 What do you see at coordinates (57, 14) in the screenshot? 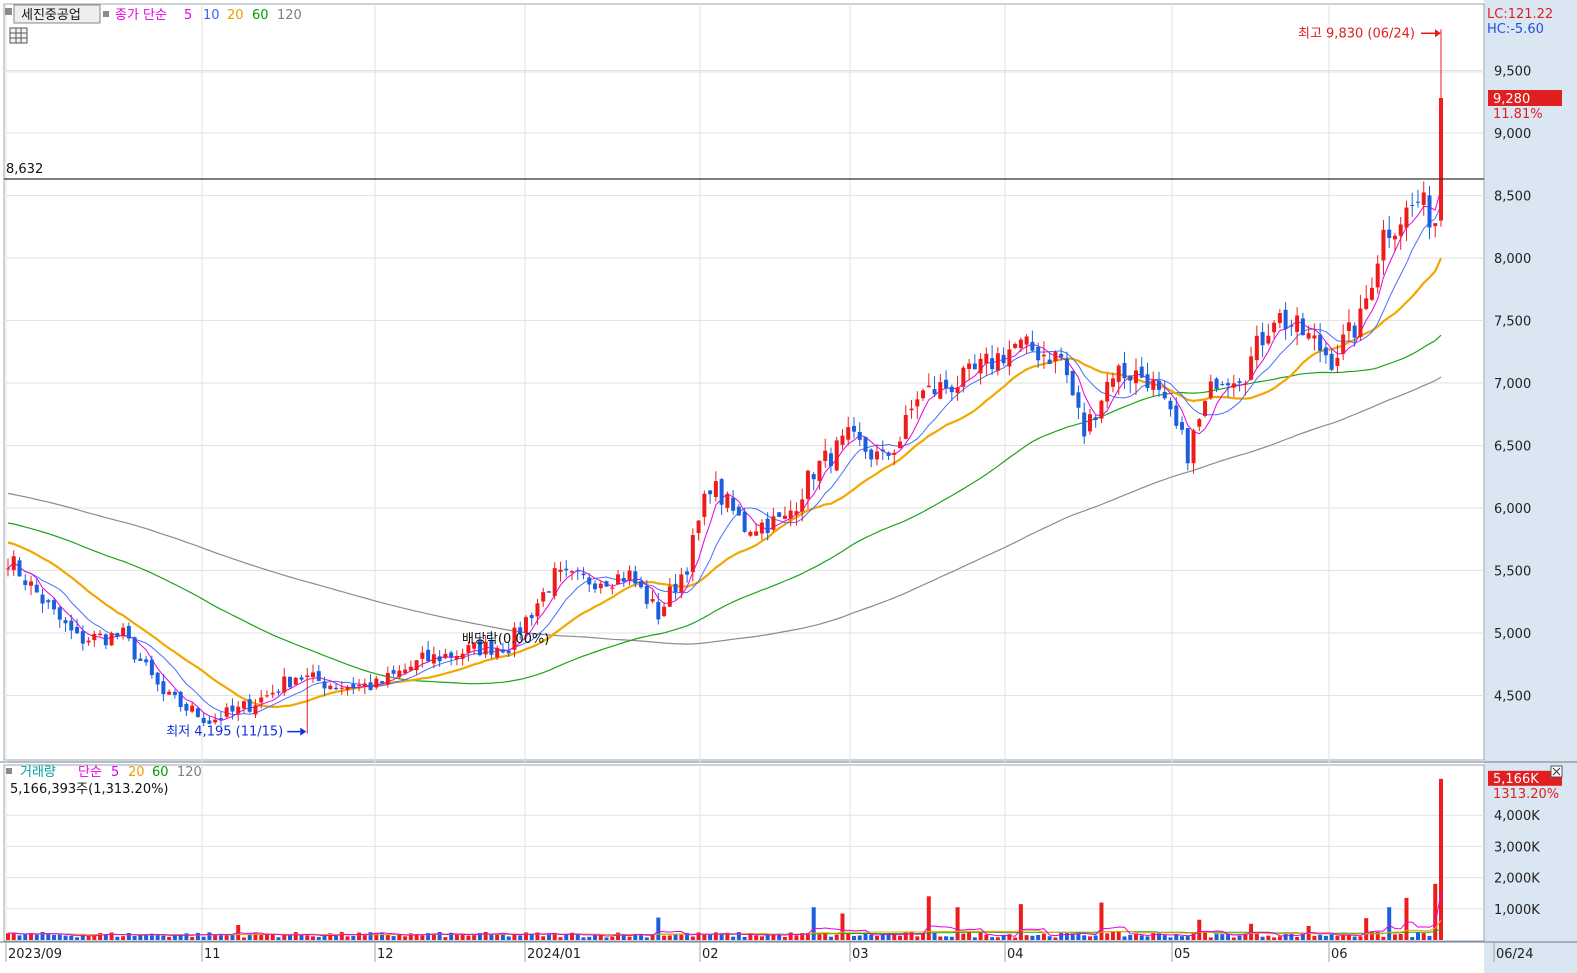
I see `stock-name-box` at bounding box center [57, 14].